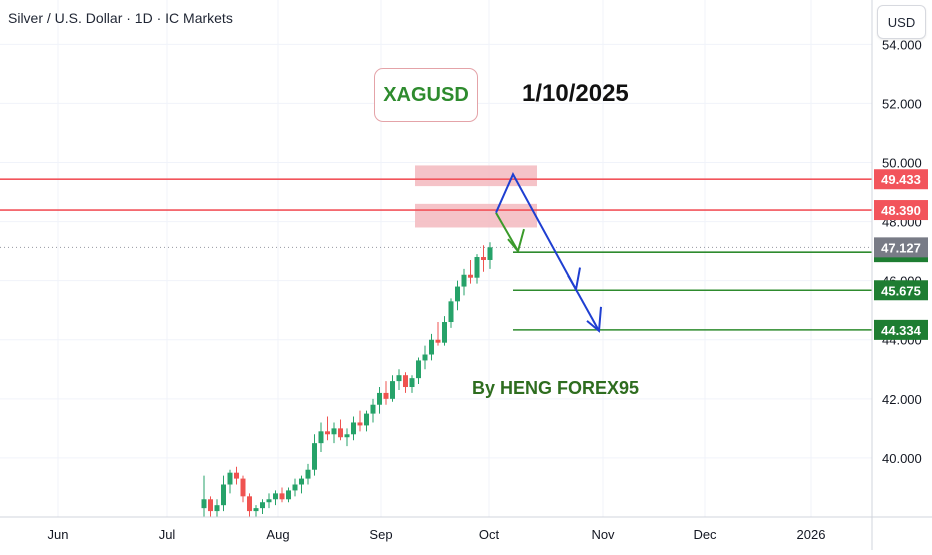 The image size is (932, 555). I want to click on current-price-label: 47.127, so click(901, 247).